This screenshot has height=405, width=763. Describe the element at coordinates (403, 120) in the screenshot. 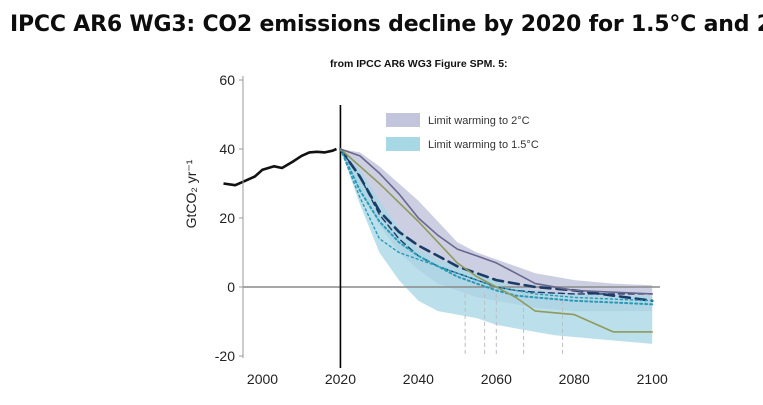

I see `legend-swatch-2c` at that location.